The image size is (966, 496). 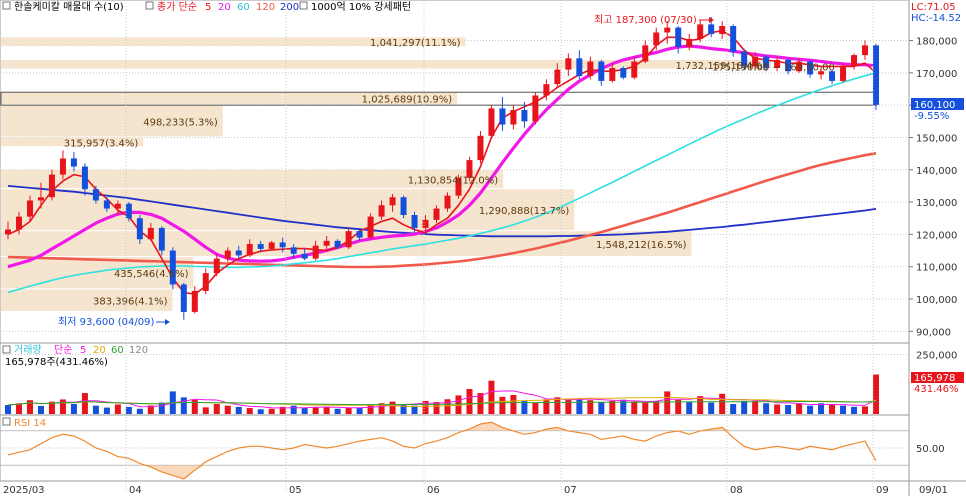 What do you see at coordinates (289, 7) in the screenshot?
I see `ma200-legend: 200` at bounding box center [289, 7].